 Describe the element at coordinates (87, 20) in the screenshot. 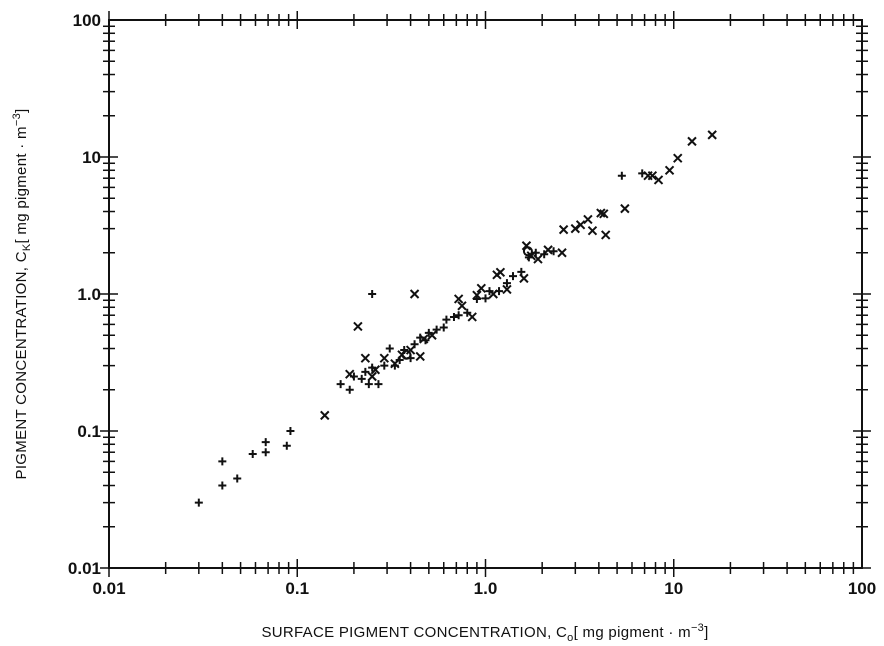

I see `y-tick-label: 100` at that location.